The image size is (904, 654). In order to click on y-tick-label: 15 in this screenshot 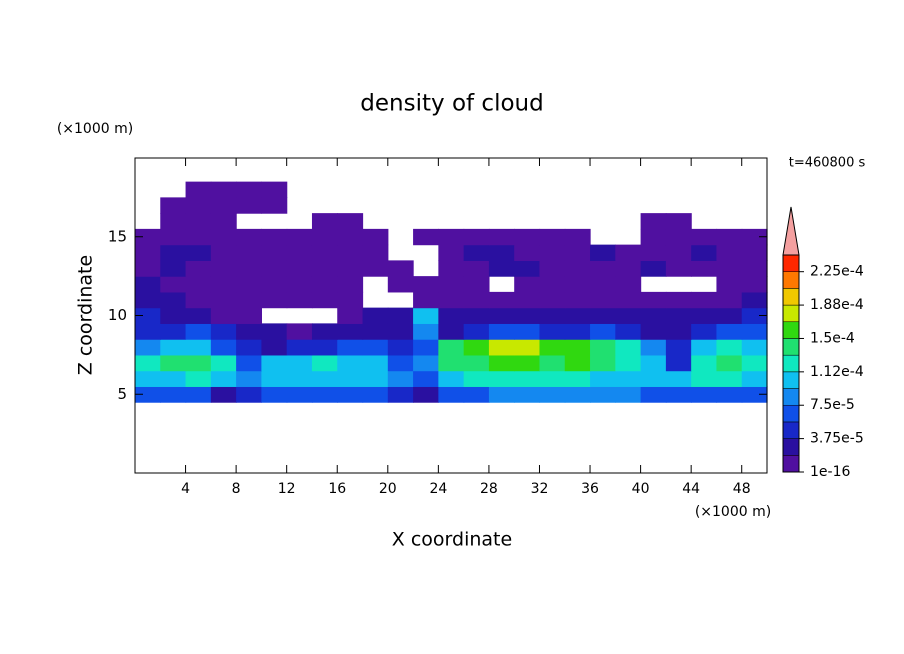, I will do `click(117, 236)`.